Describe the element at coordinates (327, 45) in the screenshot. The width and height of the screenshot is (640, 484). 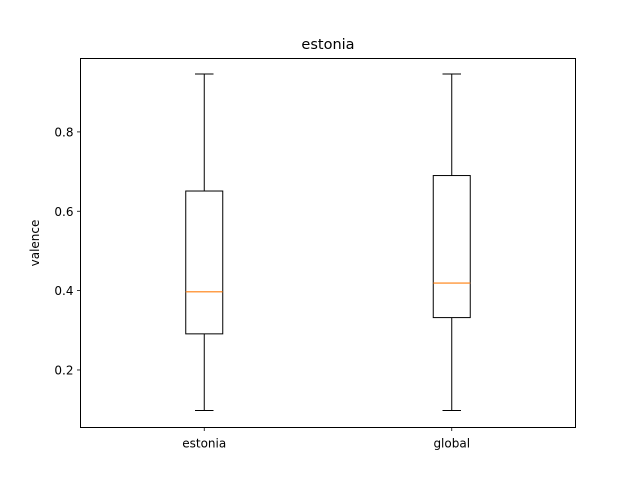
I see `chart-title: estonia` at that location.